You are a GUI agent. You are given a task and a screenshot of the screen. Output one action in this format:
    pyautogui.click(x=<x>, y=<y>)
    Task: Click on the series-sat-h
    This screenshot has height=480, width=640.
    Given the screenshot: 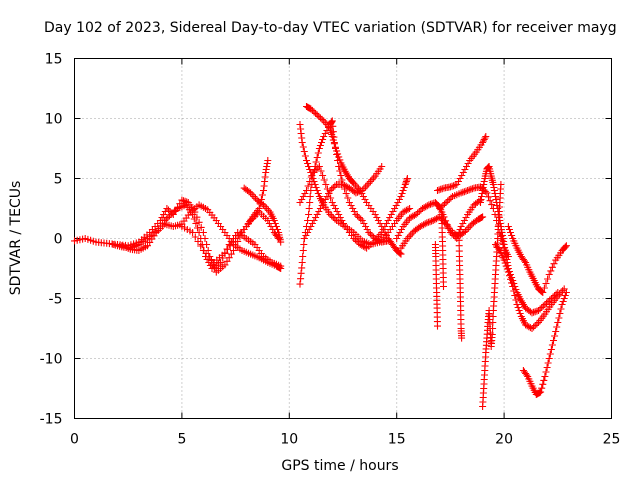 What is the action you would take?
    pyautogui.click(x=353, y=207)
    